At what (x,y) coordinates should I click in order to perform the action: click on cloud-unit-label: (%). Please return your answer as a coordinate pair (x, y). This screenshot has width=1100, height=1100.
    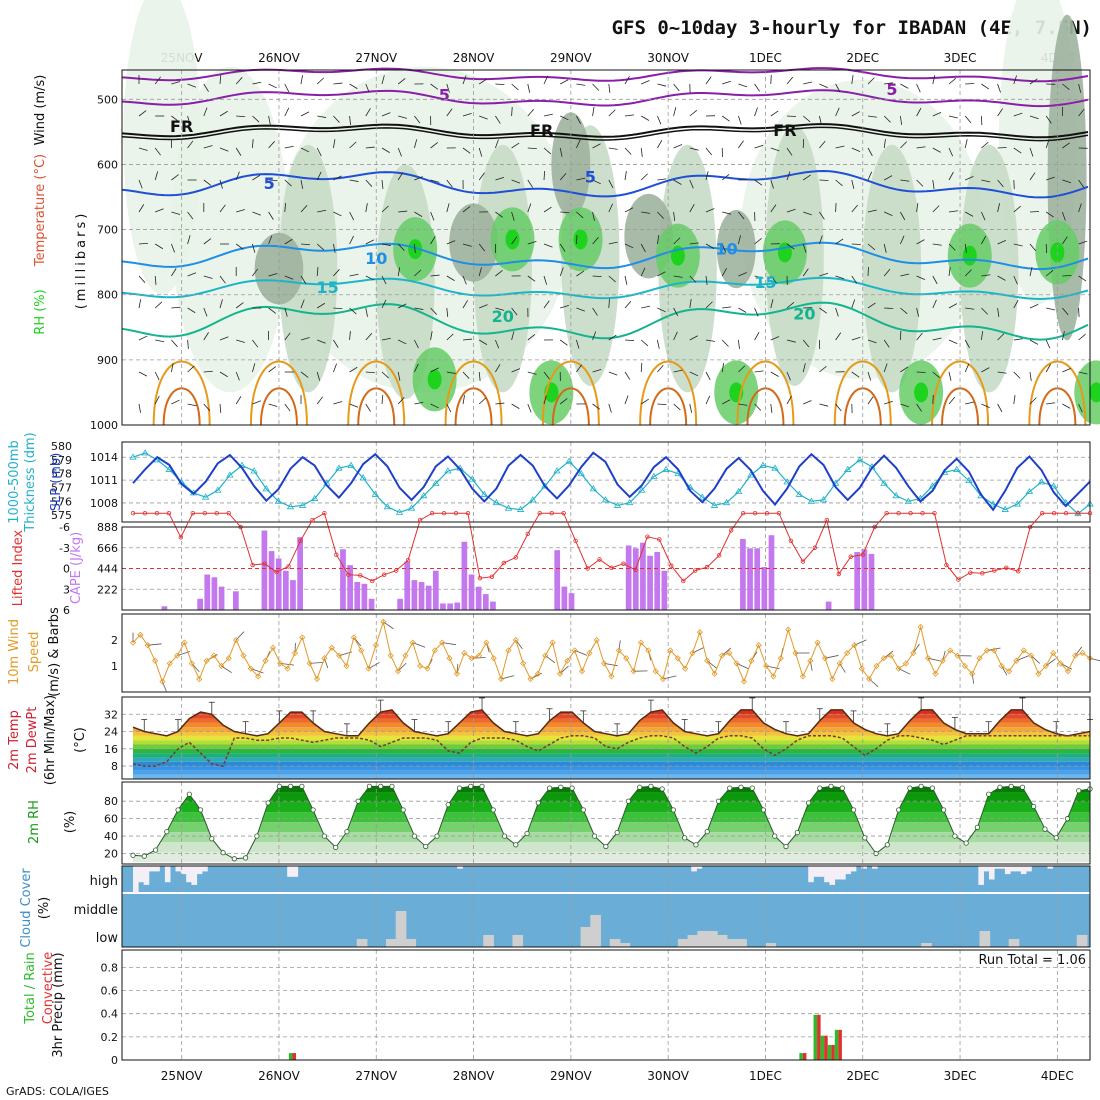
    Looking at the image, I should click on (44, 908).